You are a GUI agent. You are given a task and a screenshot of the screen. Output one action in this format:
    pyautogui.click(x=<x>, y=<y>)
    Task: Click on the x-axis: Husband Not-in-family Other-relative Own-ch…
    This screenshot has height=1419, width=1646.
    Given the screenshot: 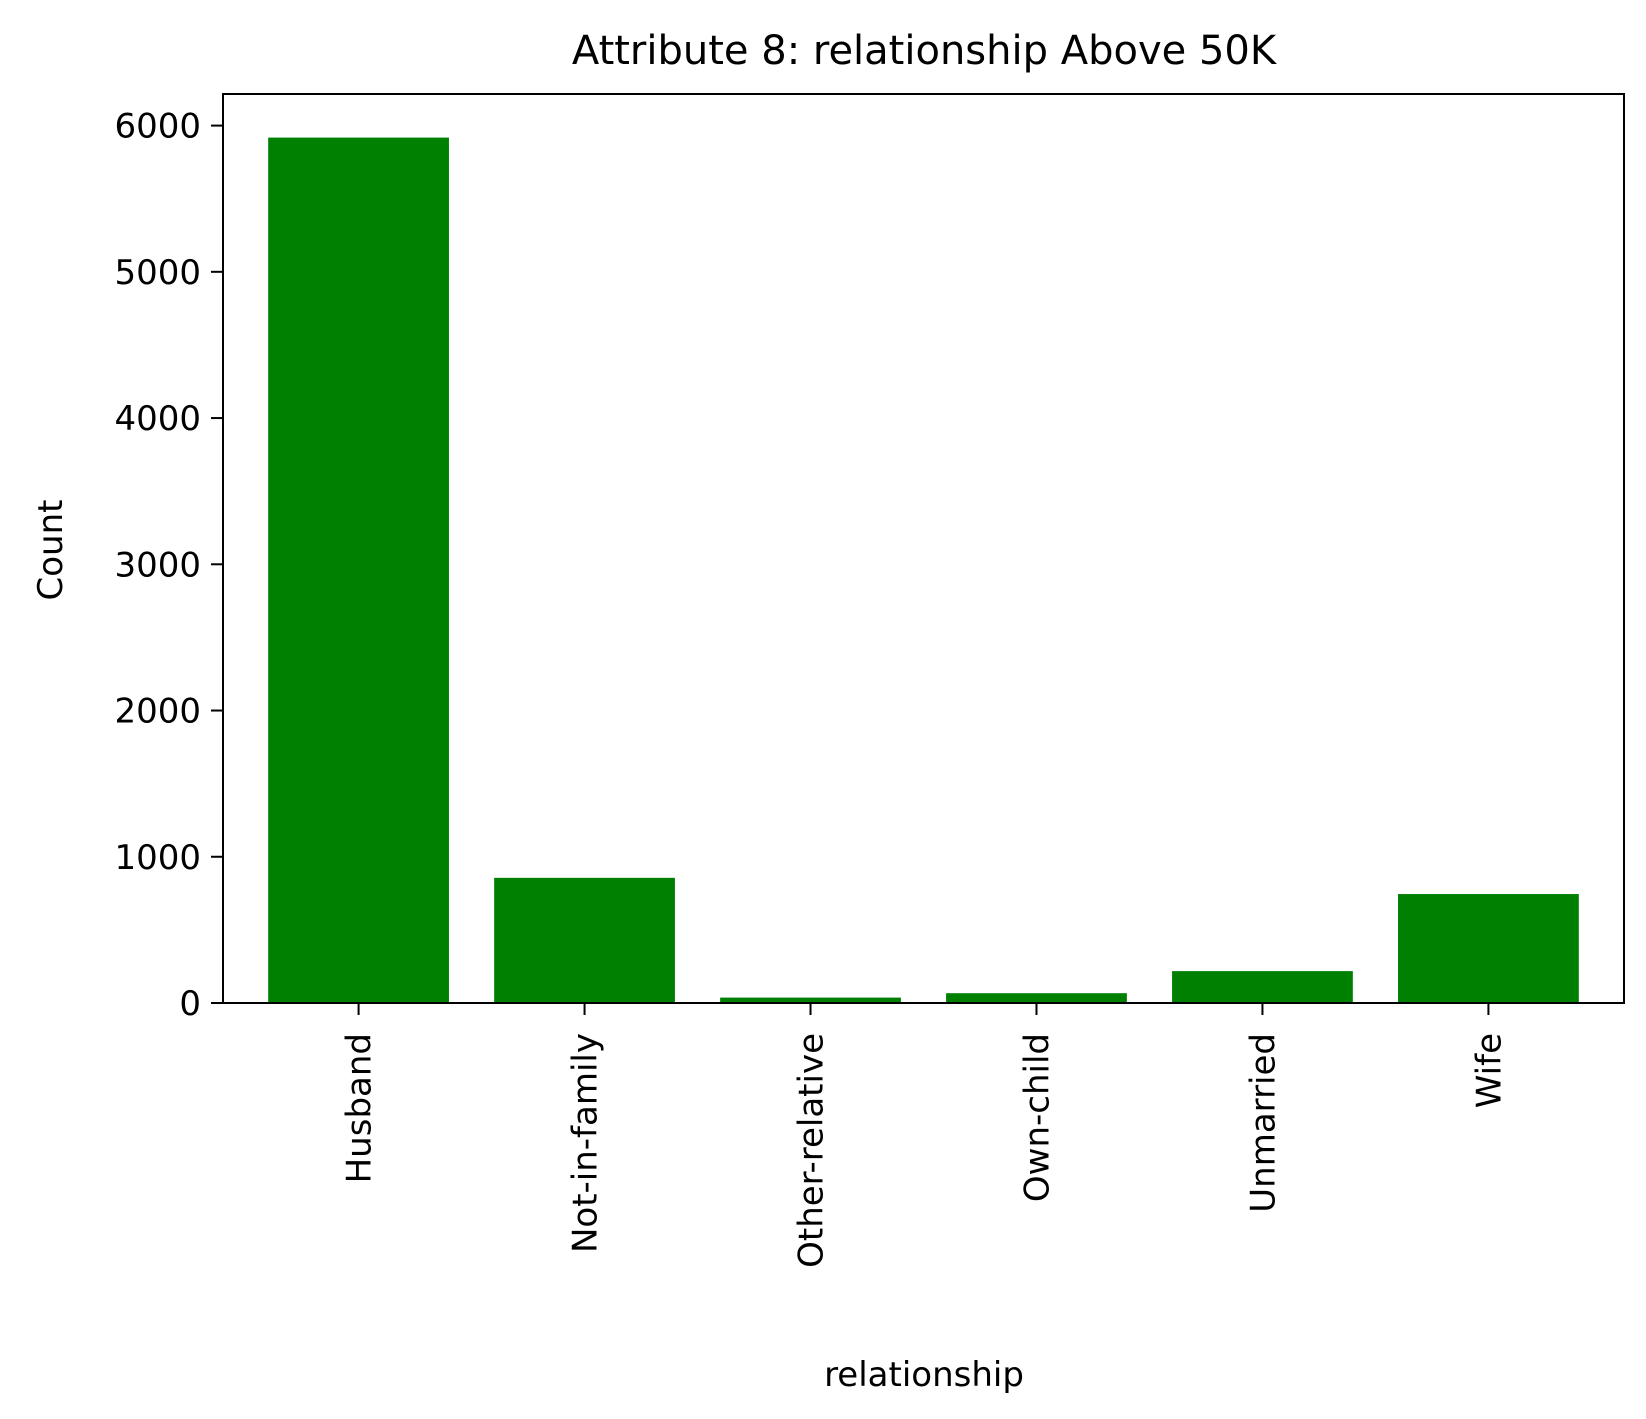 What is the action you would take?
    pyautogui.click(x=924, y=1135)
    